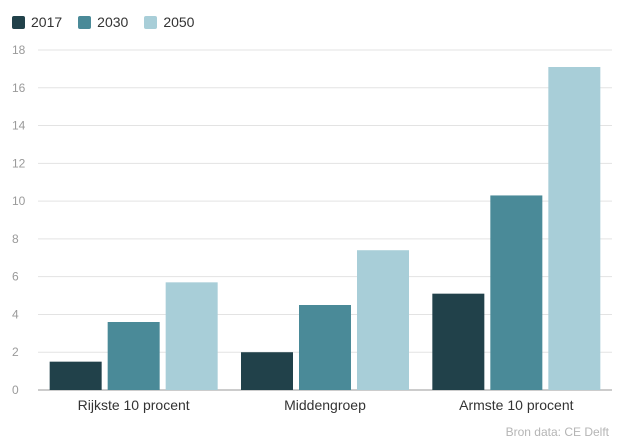  I want to click on legend-swatch-2017, so click(18, 22).